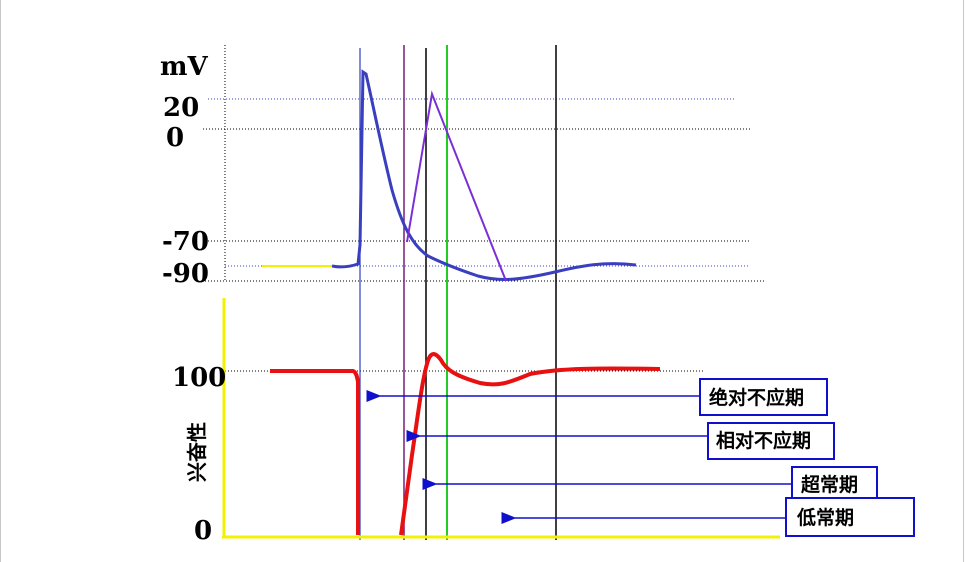 The width and height of the screenshot is (965, 562). Describe the element at coordinates (763, 440) in the screenshot. I see `period-label-relative: 相对不应期` at that location.